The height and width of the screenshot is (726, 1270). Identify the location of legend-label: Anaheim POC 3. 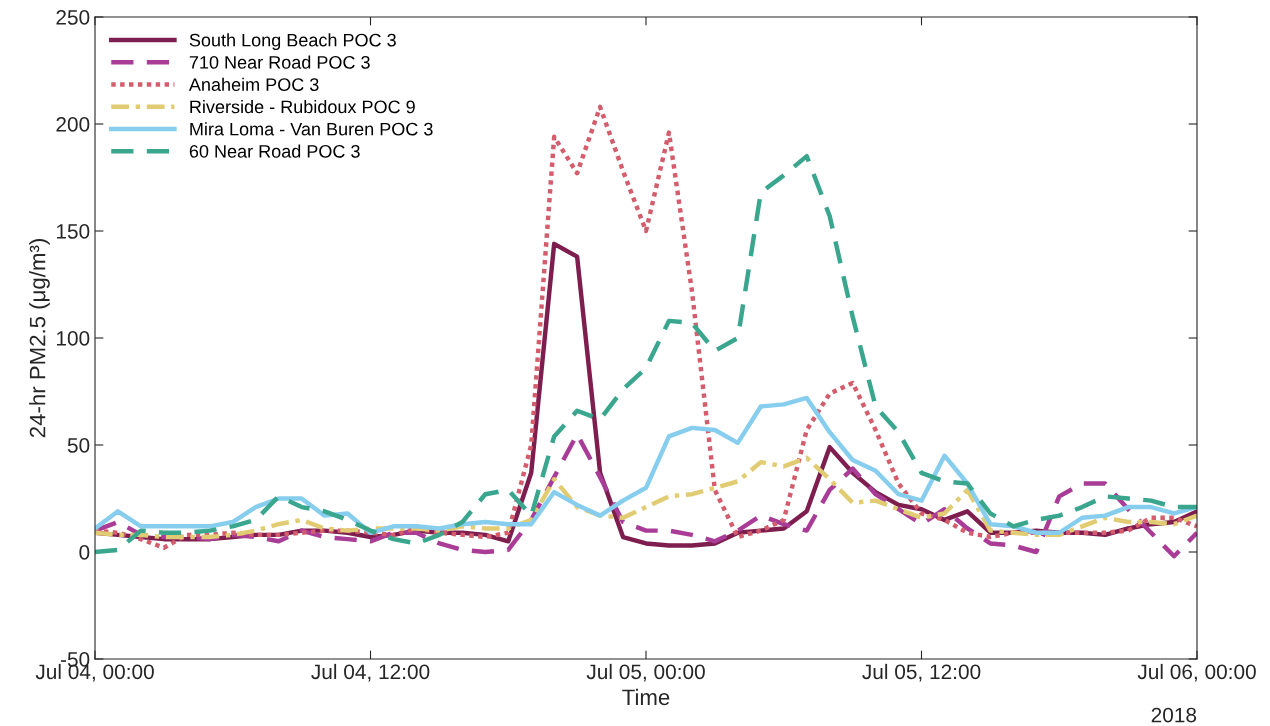
(253, 84).